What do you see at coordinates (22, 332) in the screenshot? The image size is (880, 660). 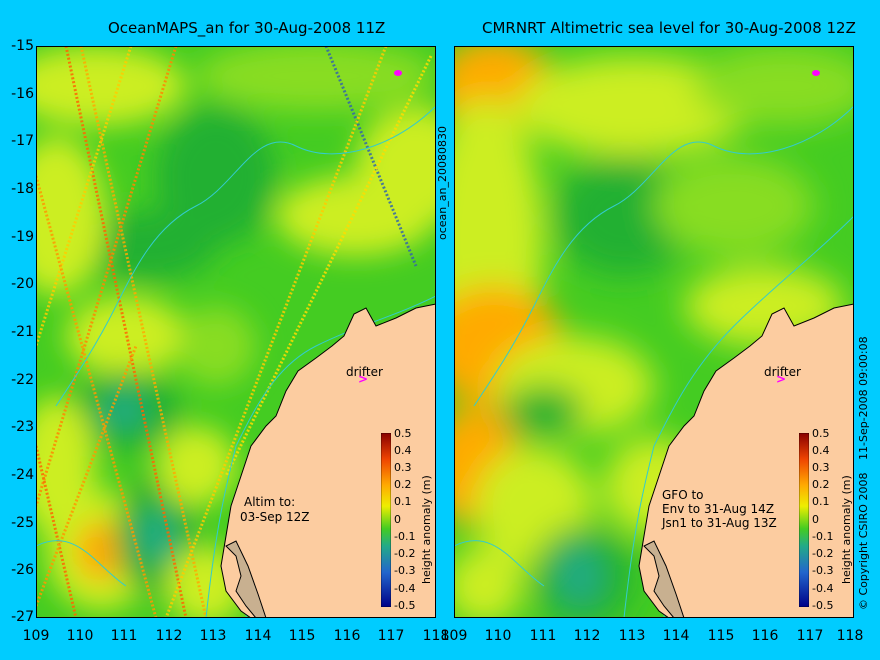 I see `y-tick: -21` at bounding box center [22, 332].